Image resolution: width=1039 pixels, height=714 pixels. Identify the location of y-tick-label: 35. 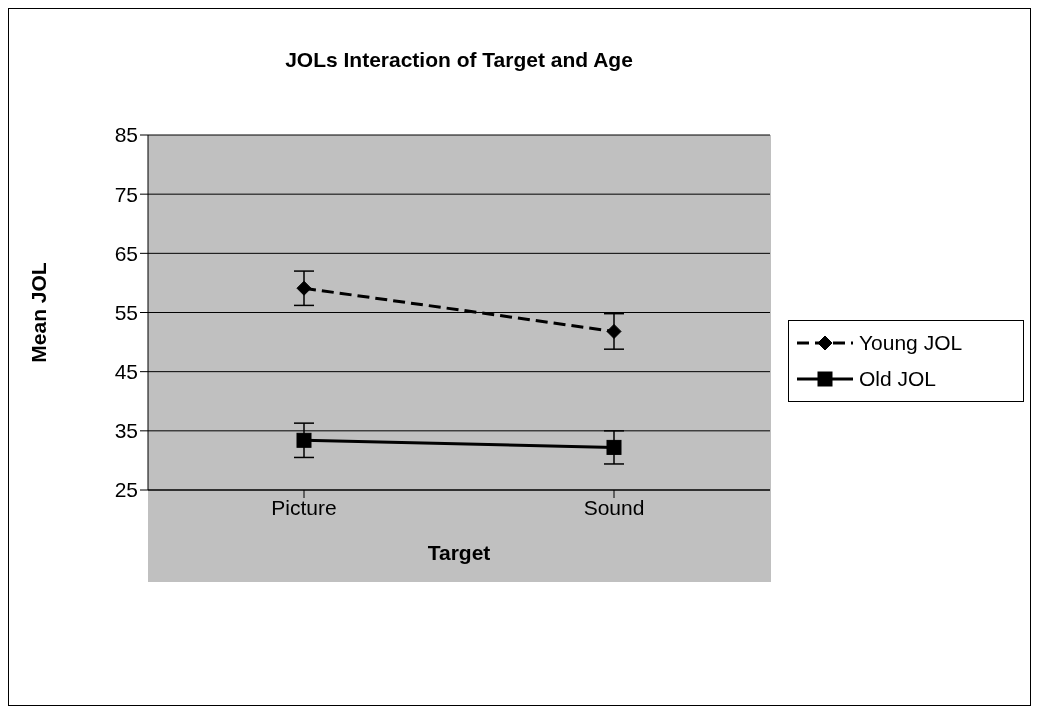
(126, 431).